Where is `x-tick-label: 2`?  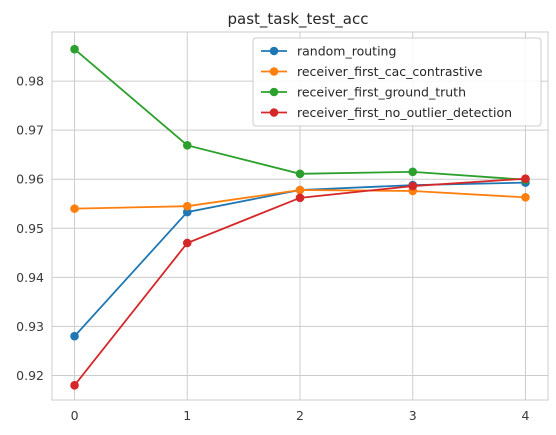
x-tick-label: 2 is located at coordinates (300, 415).